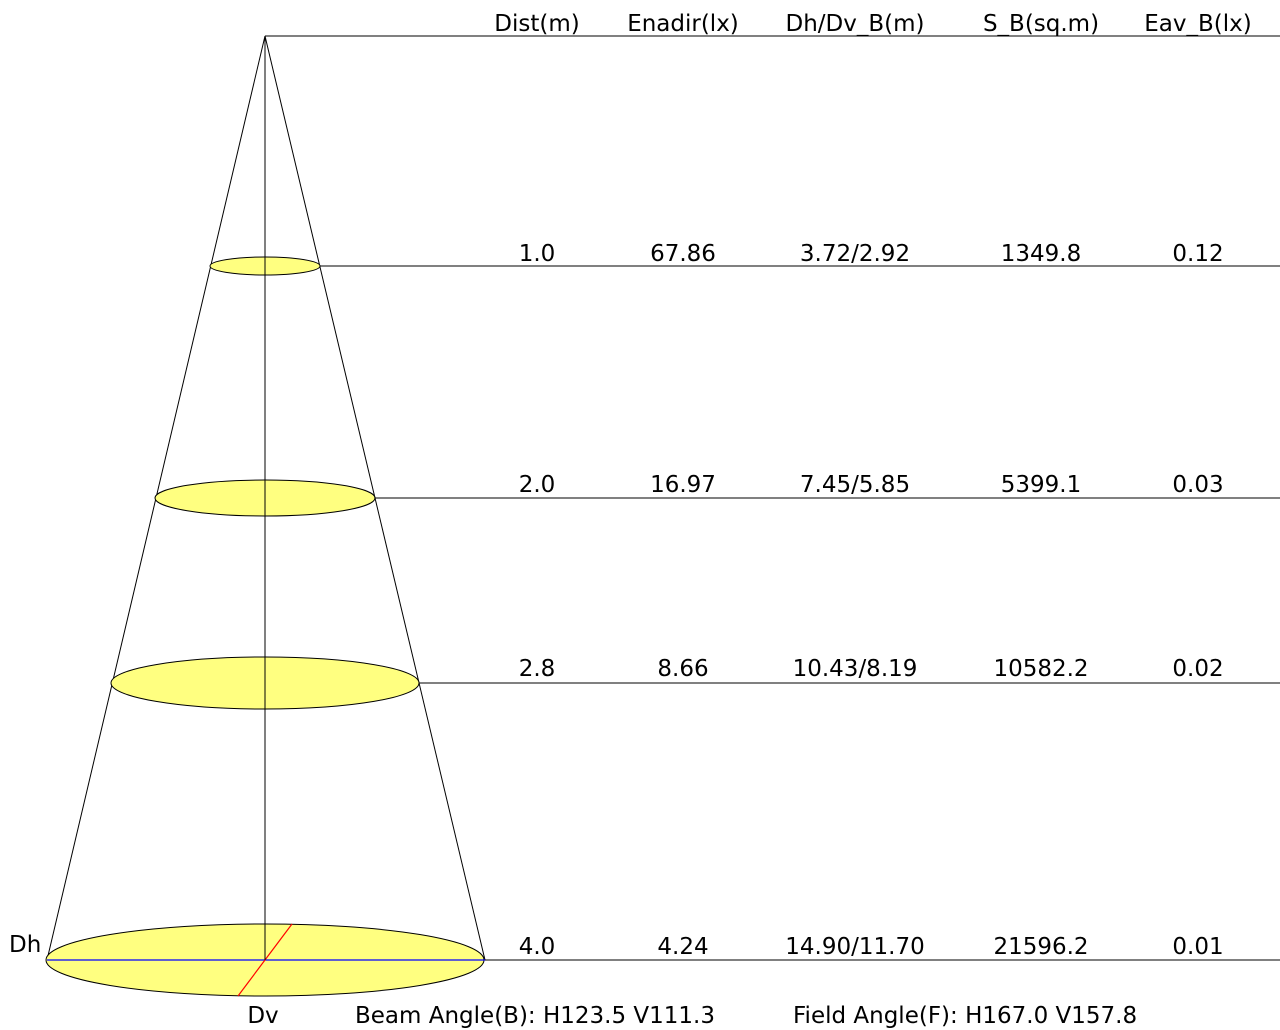 This screenshot has height=1030, width=1280. Describe the element at coordinates (855, 669) in the screenshot. I see `row-3-dhdv: 10.43/8.19` at that location.